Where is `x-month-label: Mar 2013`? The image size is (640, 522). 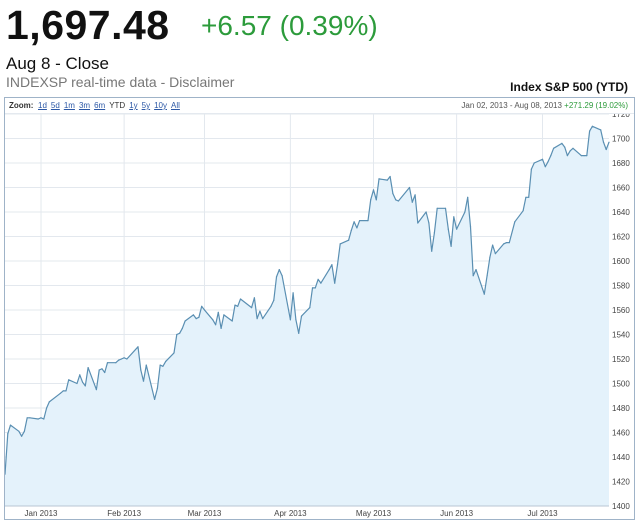
x-month-label: Mar 2013 is located at coordinates (205, 513).